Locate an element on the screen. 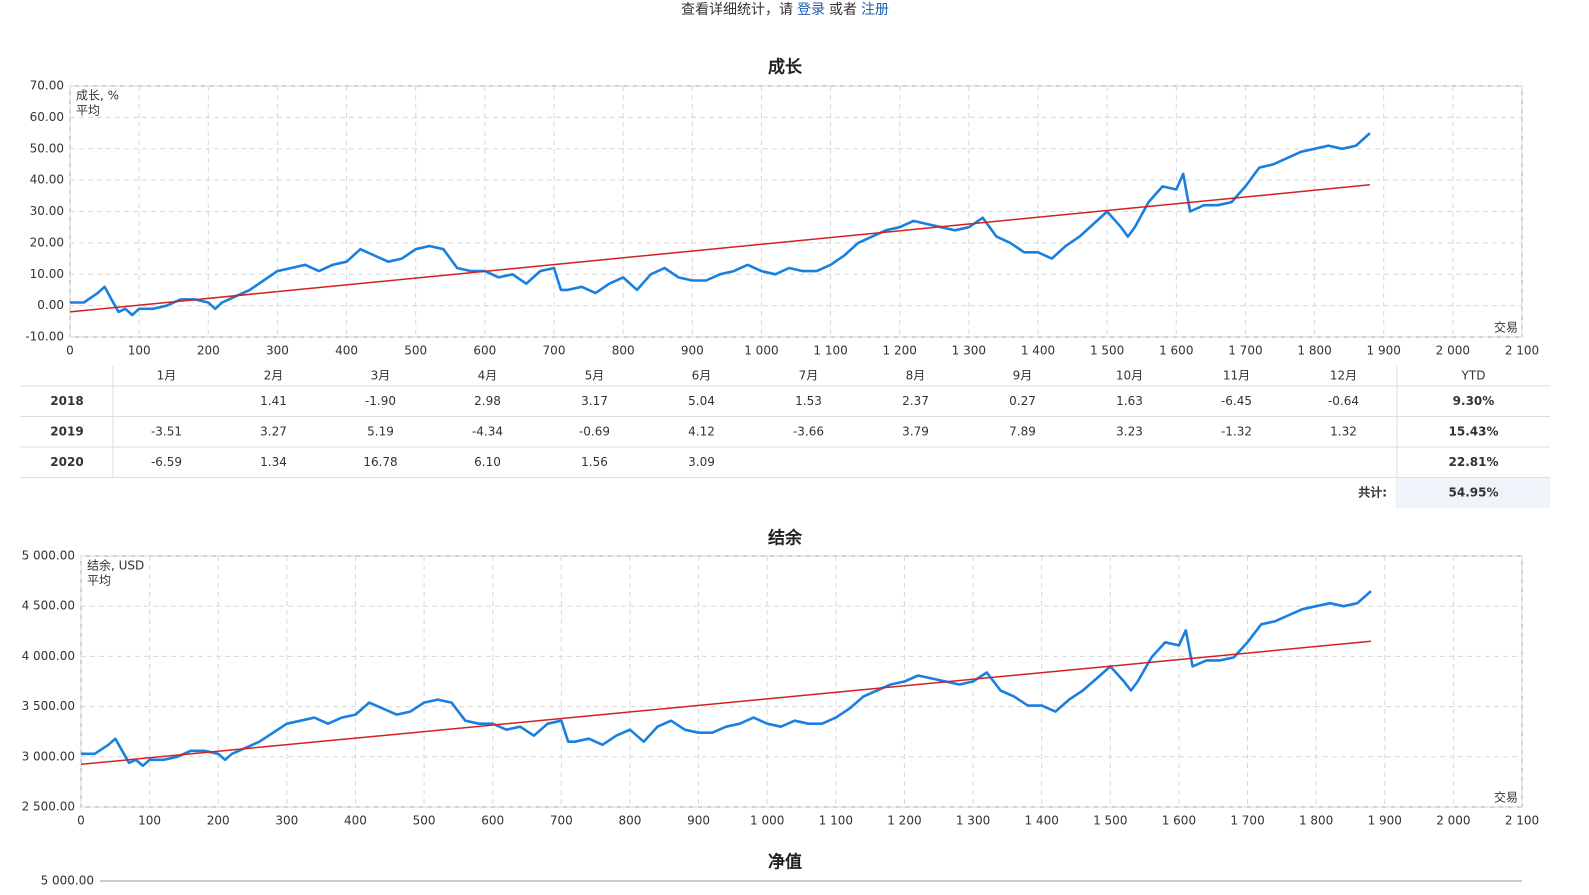  x-axis-label: 交易 is located at coordinates (1506, 327).